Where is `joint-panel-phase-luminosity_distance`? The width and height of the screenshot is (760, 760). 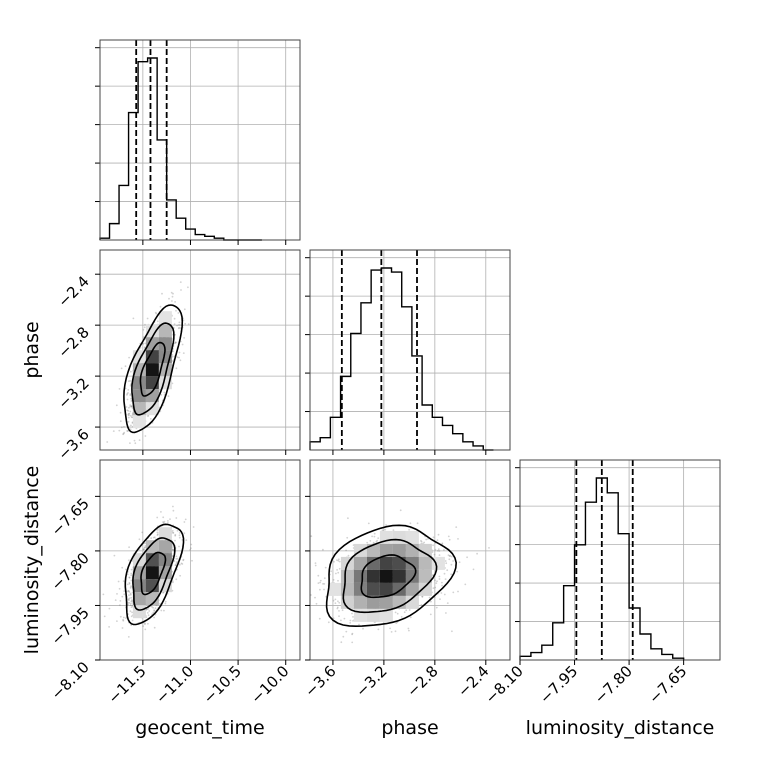 joint-panel-phase-luminosity_distance is located at coordinates (408, 560).